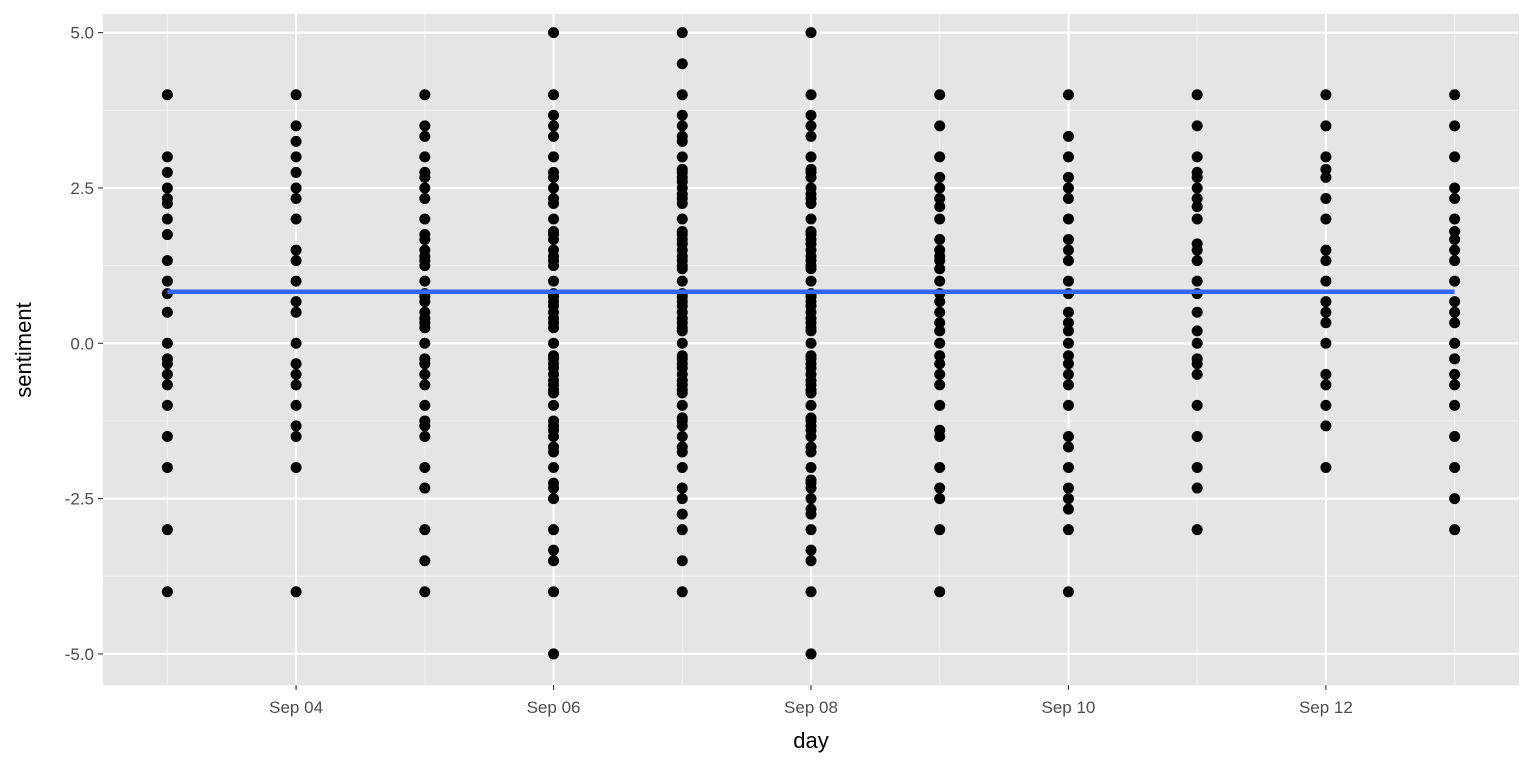 The width and height of the screenshot is (1536, 768). I want to click on y-tick-label: 0.0, so click(82, 343).